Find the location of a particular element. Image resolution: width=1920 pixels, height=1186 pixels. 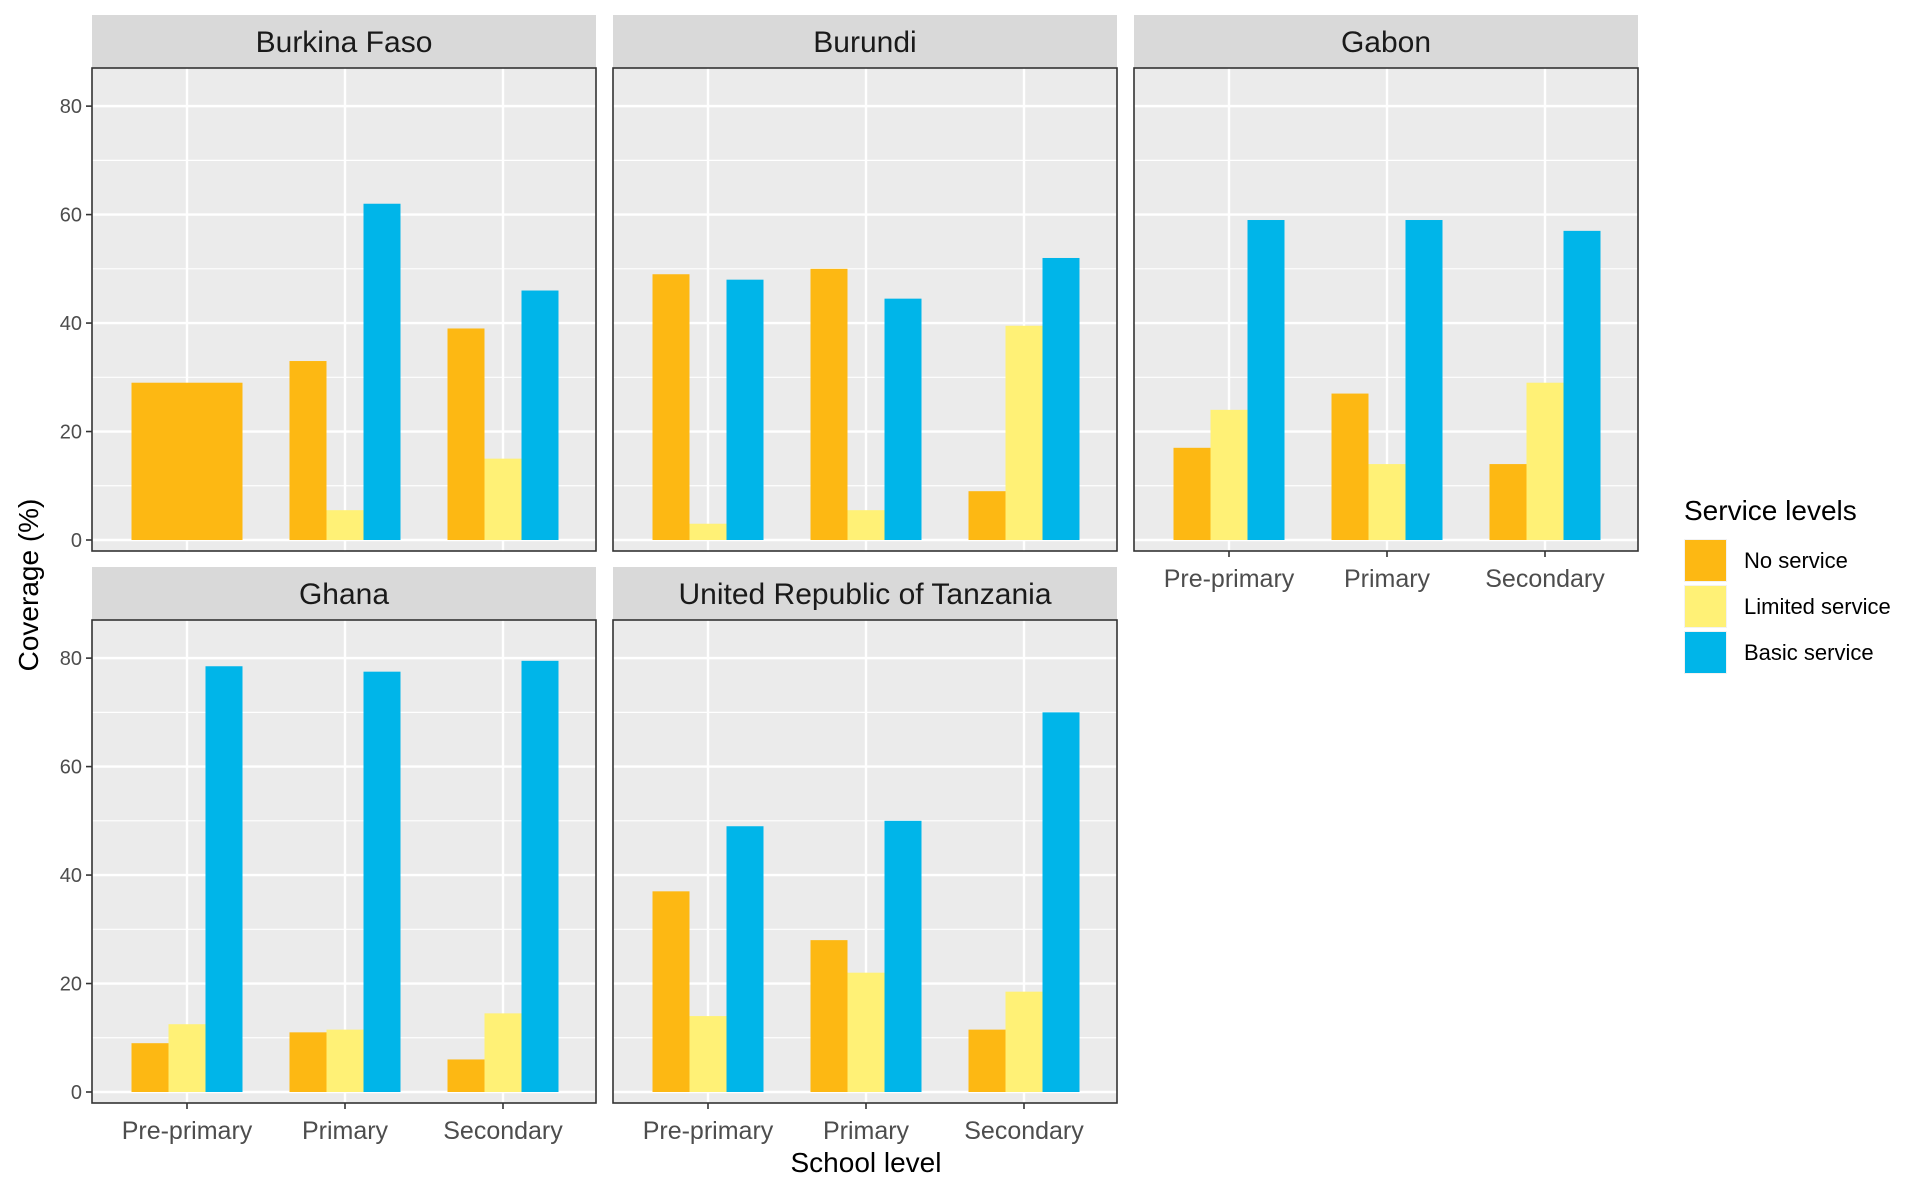

legend-label: Basic service is located at coordinates (1809, 652).